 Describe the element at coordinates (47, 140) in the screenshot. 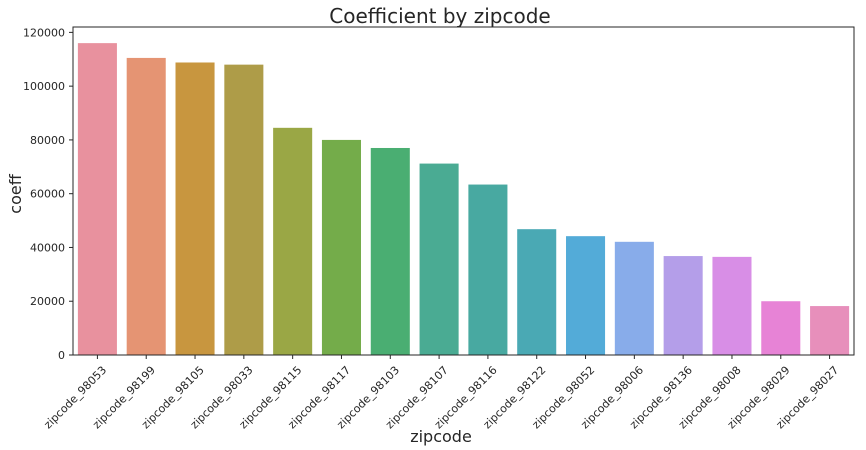

I see `y-tick-label: 80000` at that location.